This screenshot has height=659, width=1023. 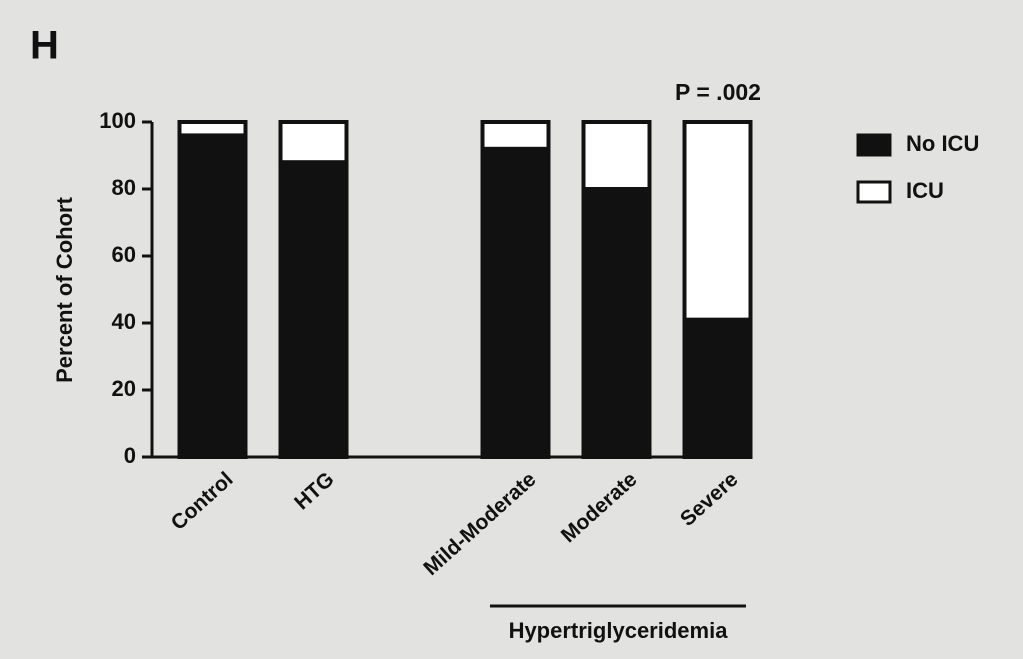 What do you see at coordinates (124, 321) in the screenshot?
I see `y-tick-label: 40` at bounding box center [124, 321].